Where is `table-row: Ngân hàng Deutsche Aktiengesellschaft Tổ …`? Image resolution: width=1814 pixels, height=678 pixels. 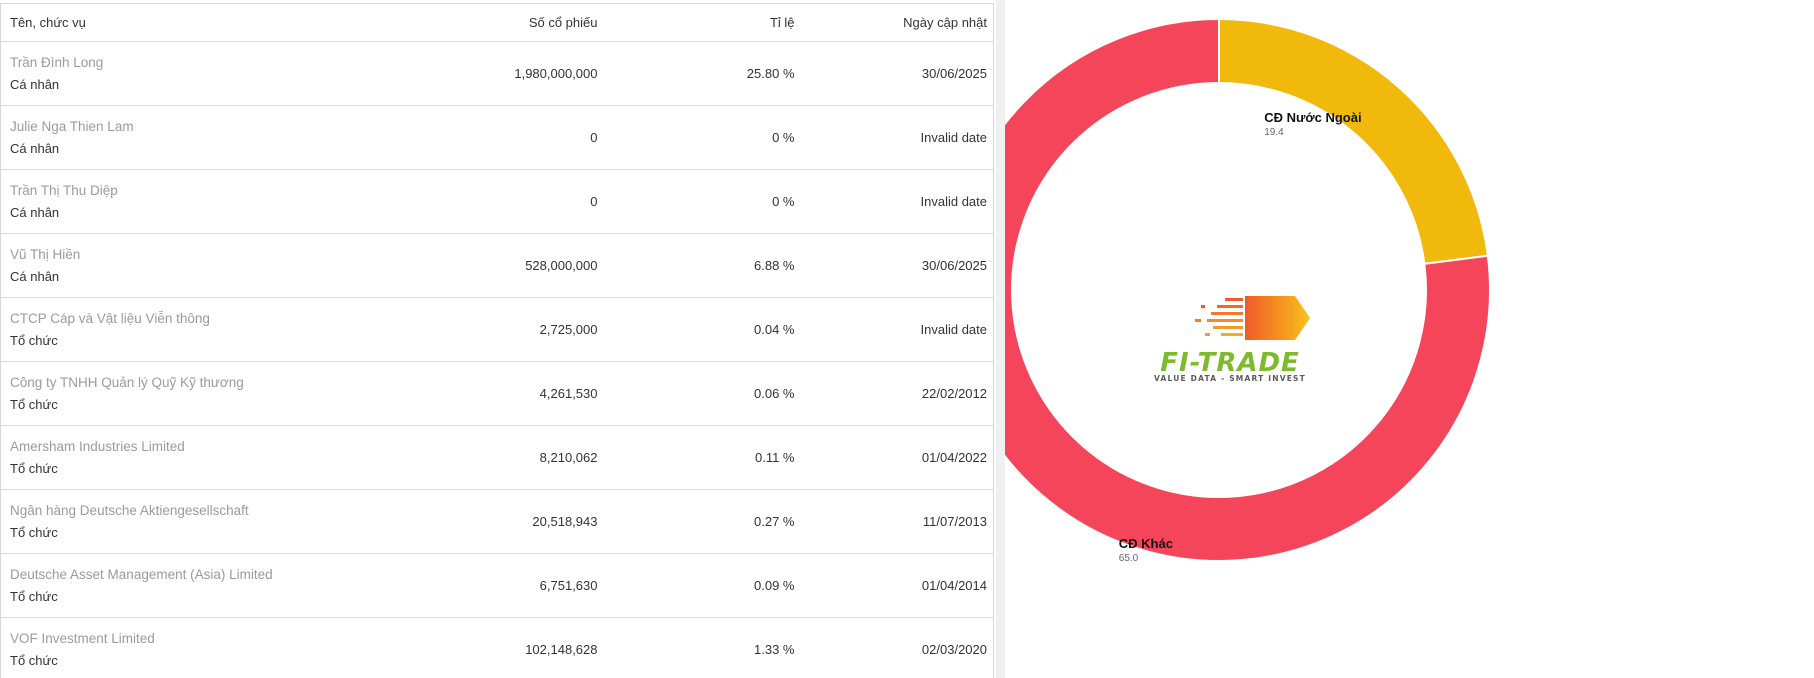 table-row: Ngân hàng Deutsche Aktiengesellschaft Tổ … is located at coordinates (497, 521).